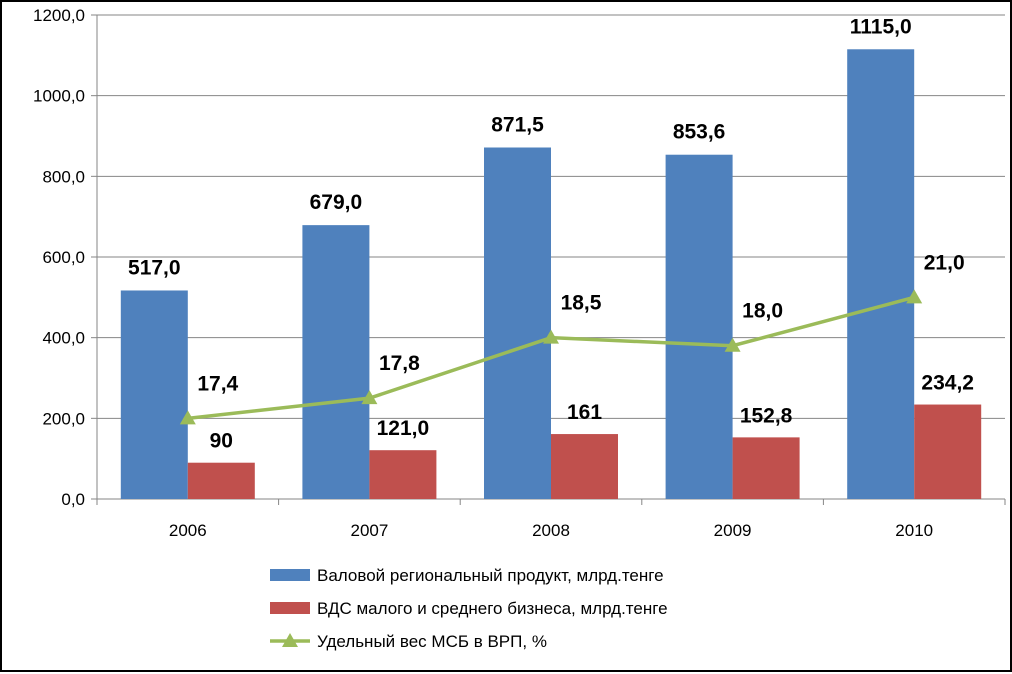  Describe the element at coordinates (881, 26) in the screenshot. I see `data-label: 1115,0` at that location.